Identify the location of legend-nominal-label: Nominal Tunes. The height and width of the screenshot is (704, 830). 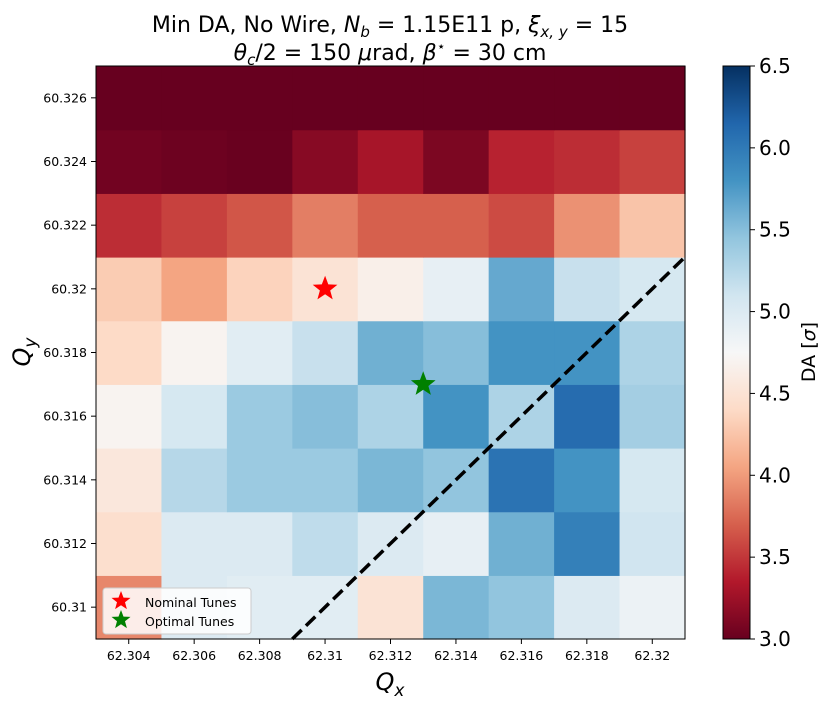
(190, 602).